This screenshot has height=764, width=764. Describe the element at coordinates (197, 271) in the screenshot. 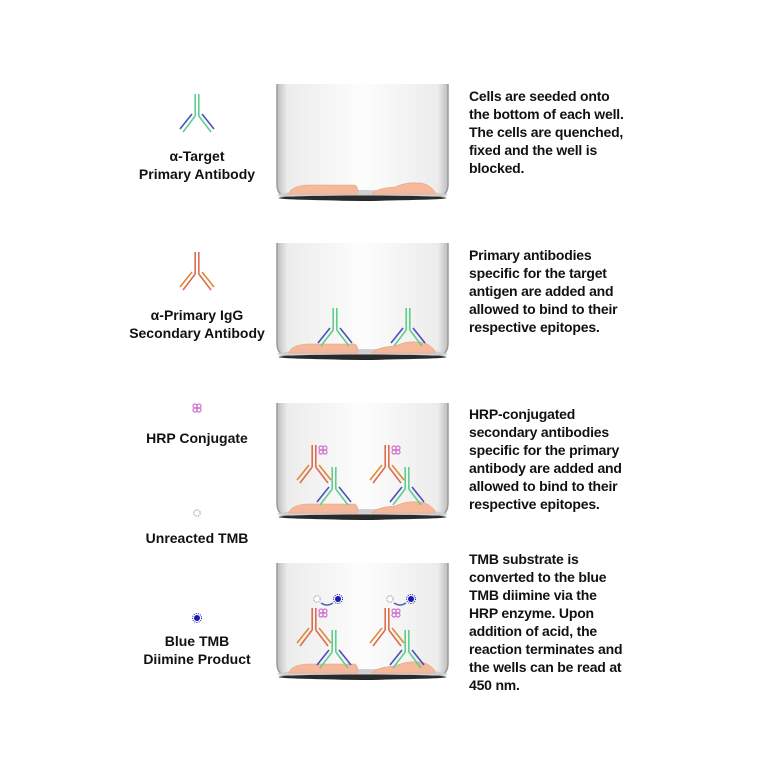

I see `secondary-antibody-icon` at that location.